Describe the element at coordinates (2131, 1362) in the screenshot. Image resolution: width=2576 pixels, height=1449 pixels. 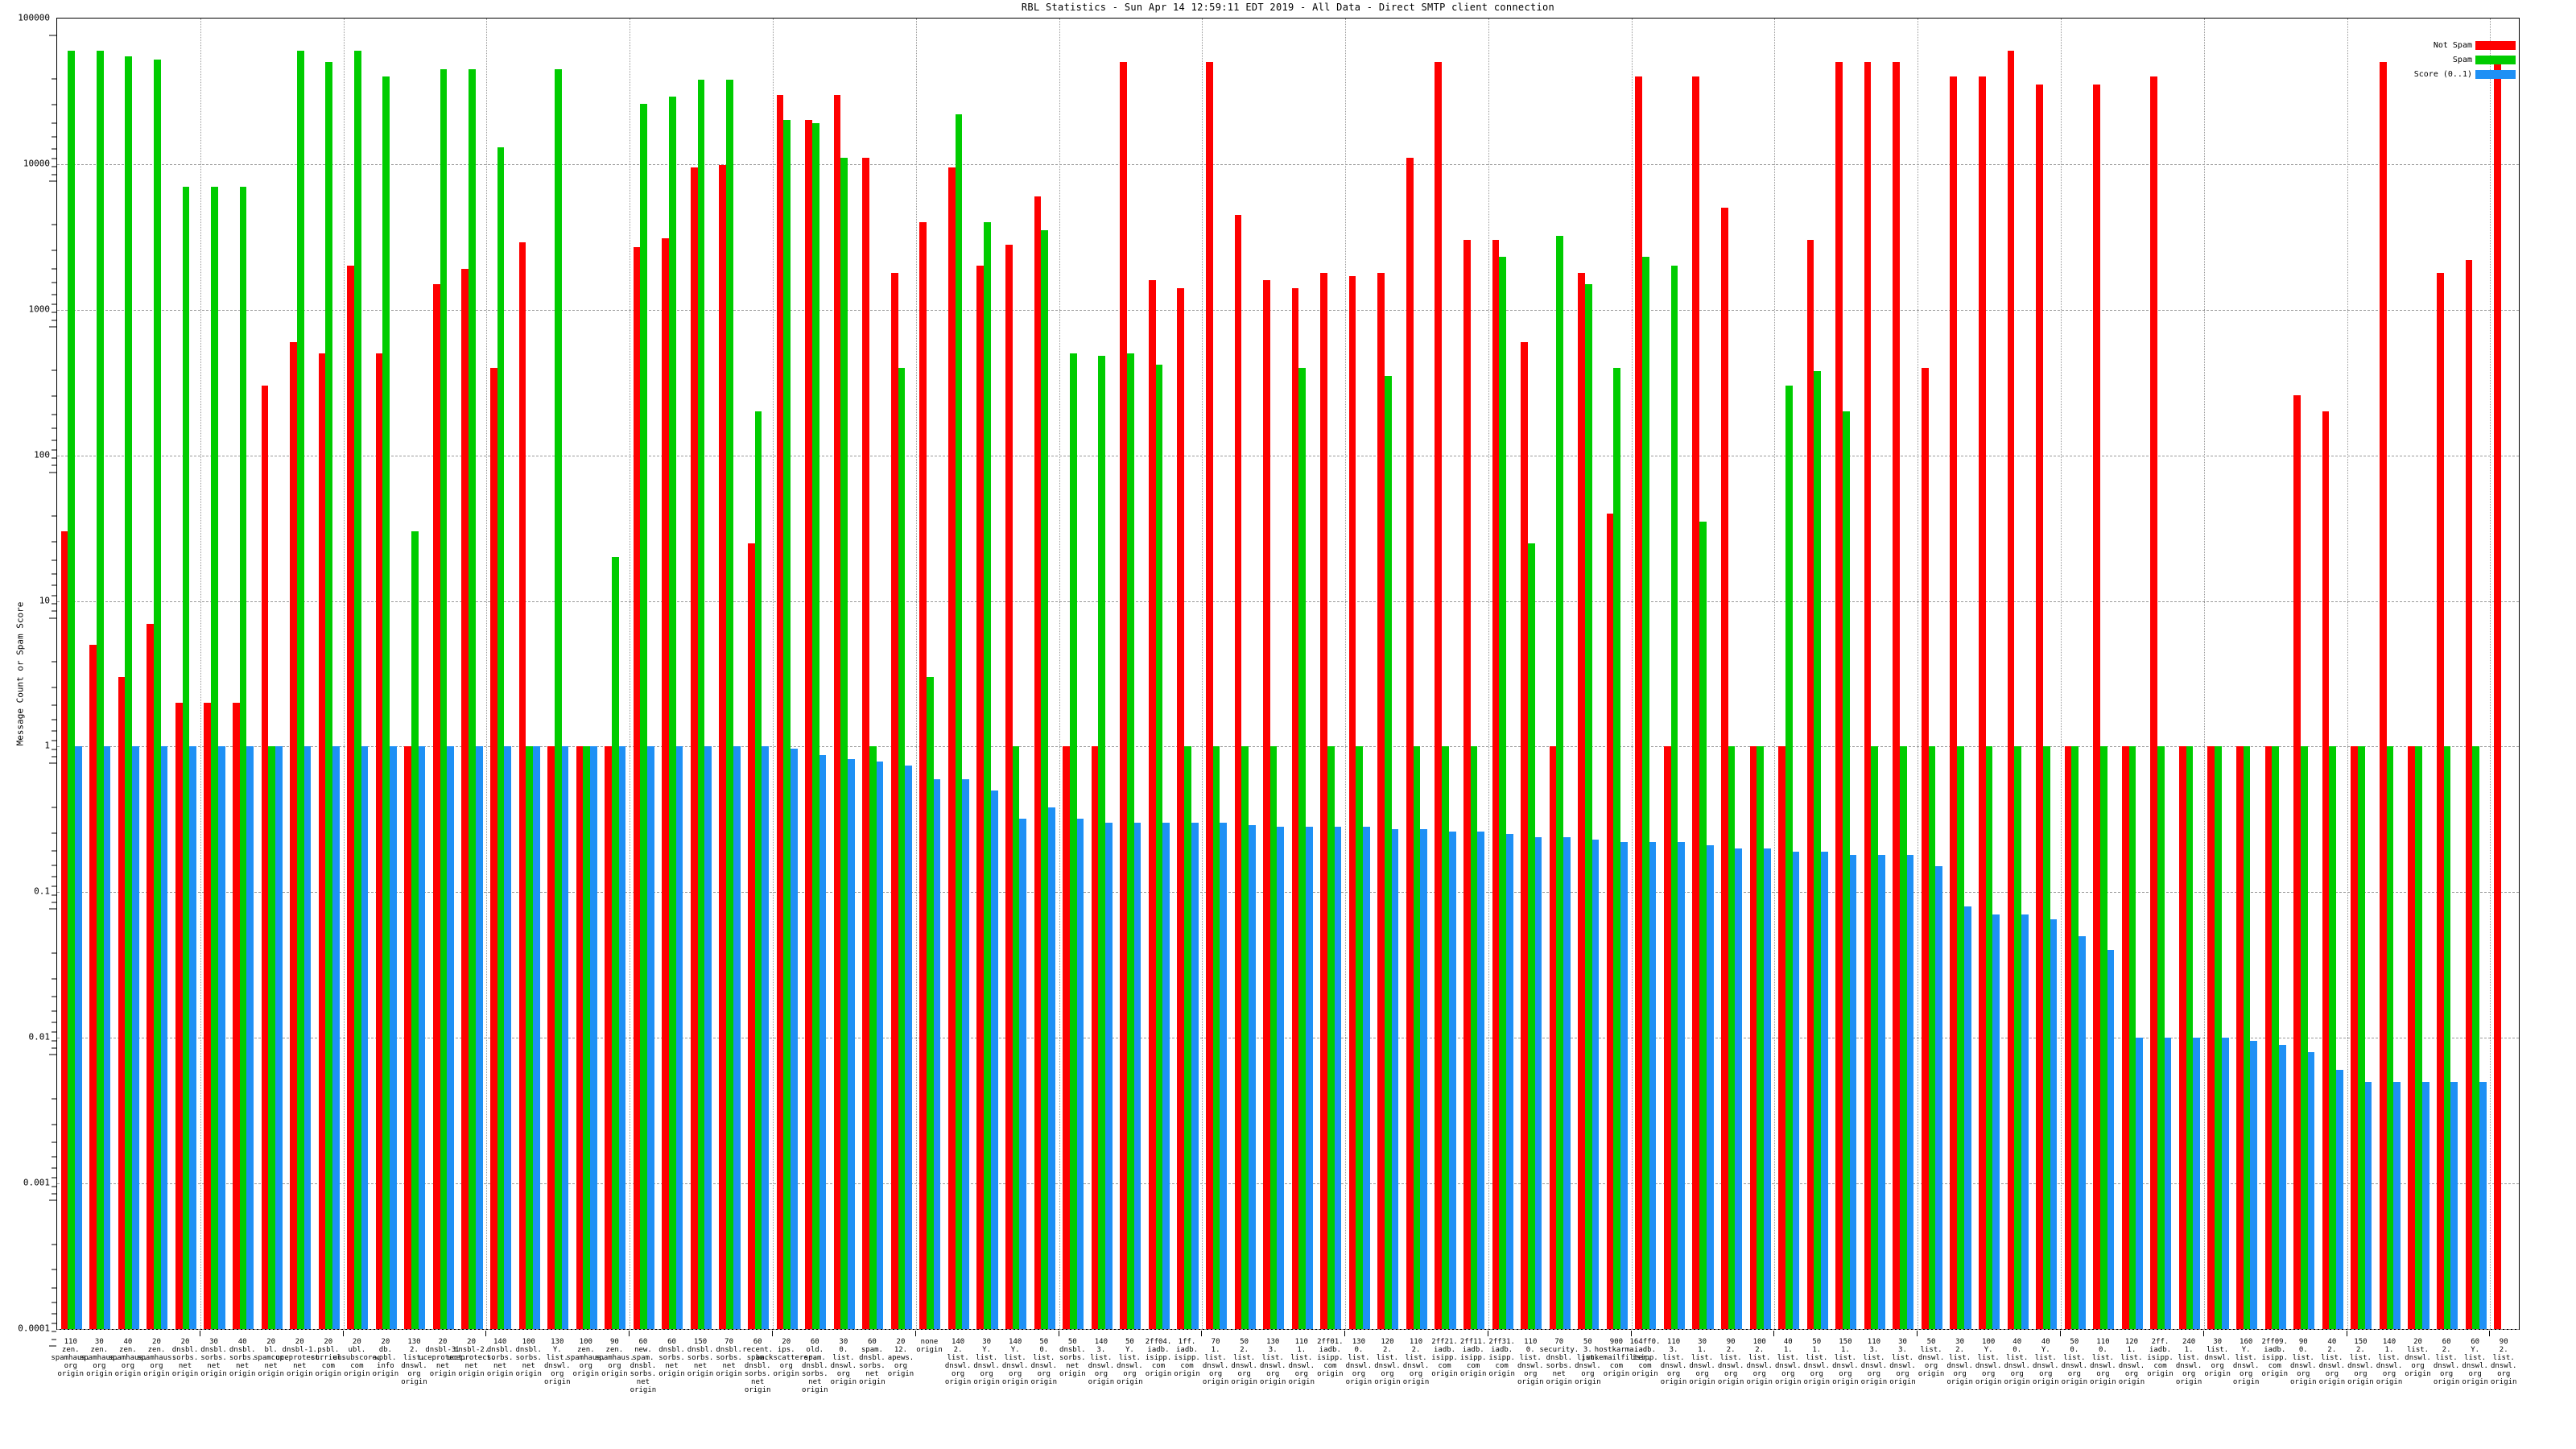
I see `x-axis-tick-label: 120 1. list. dnswl. org origin` at that location.